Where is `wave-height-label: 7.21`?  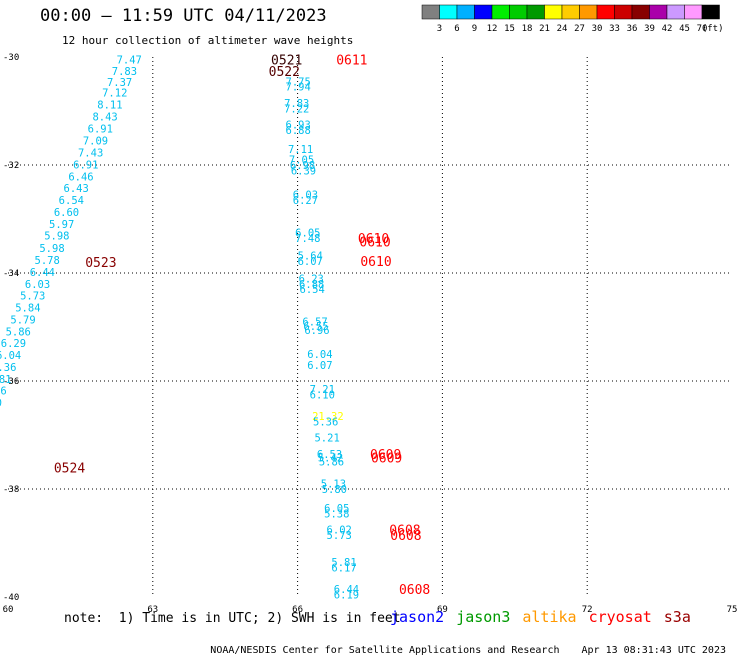
wave-height-label: 7.21 is located at coordinates (322, 390).